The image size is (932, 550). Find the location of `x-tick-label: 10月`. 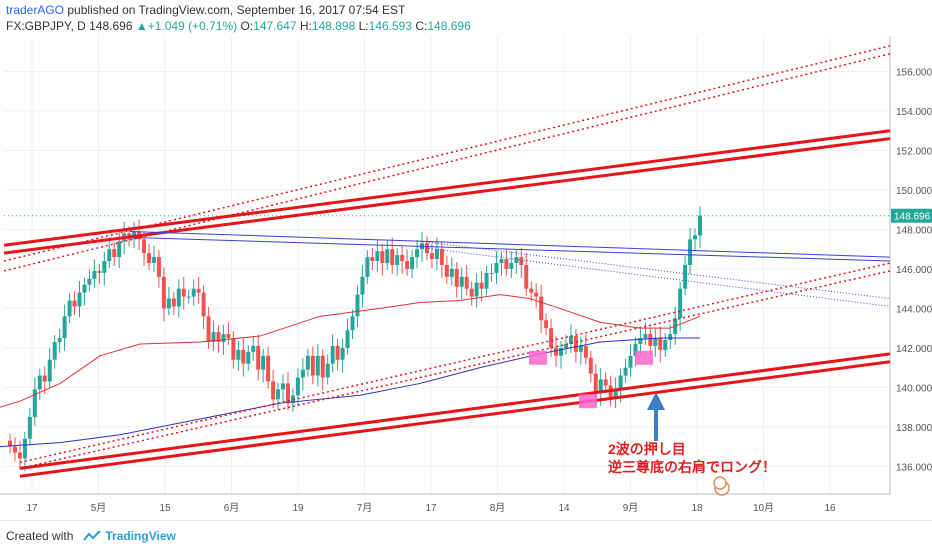

x-tick-label: 10月 is located at coordinates (763, 508).